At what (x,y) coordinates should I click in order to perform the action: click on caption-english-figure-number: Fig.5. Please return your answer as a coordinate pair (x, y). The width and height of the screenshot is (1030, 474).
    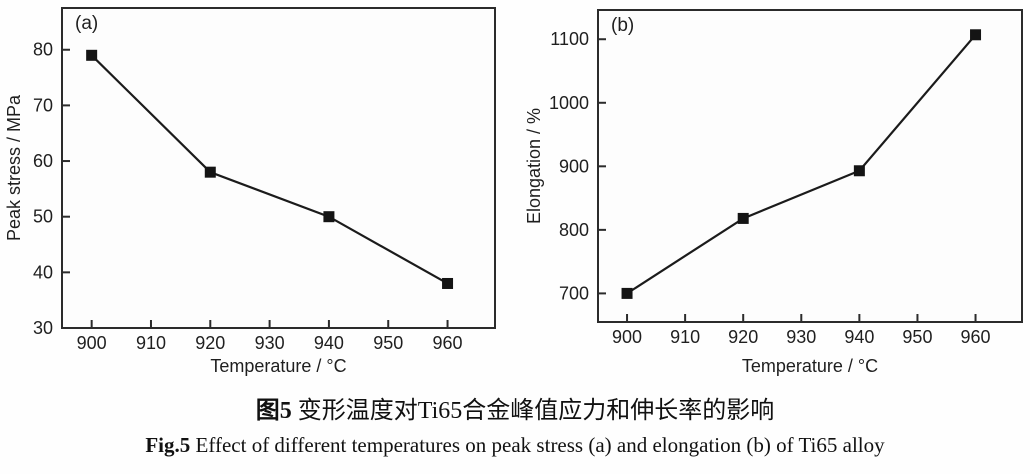
    Looking at the image, I should click on (168, 445).